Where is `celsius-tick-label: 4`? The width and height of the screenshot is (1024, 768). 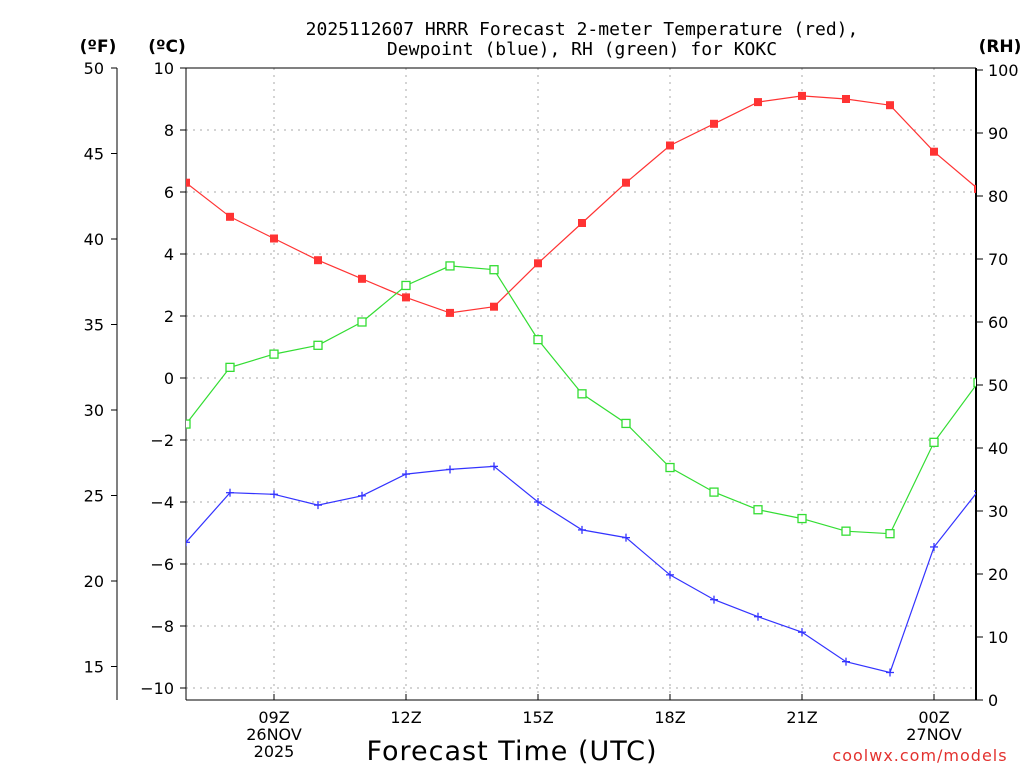
celsius-tick-label: 4 is located at coordinates (169, 254).